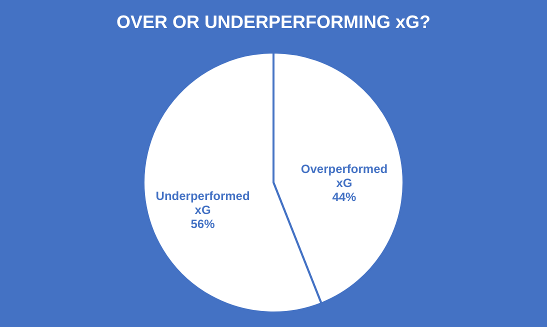 Image resolution: width=547 pixels, height=327 pixels. I want to click on chart-title: OVER OR UNDERPERFORMING xG?, so click(273, 22).